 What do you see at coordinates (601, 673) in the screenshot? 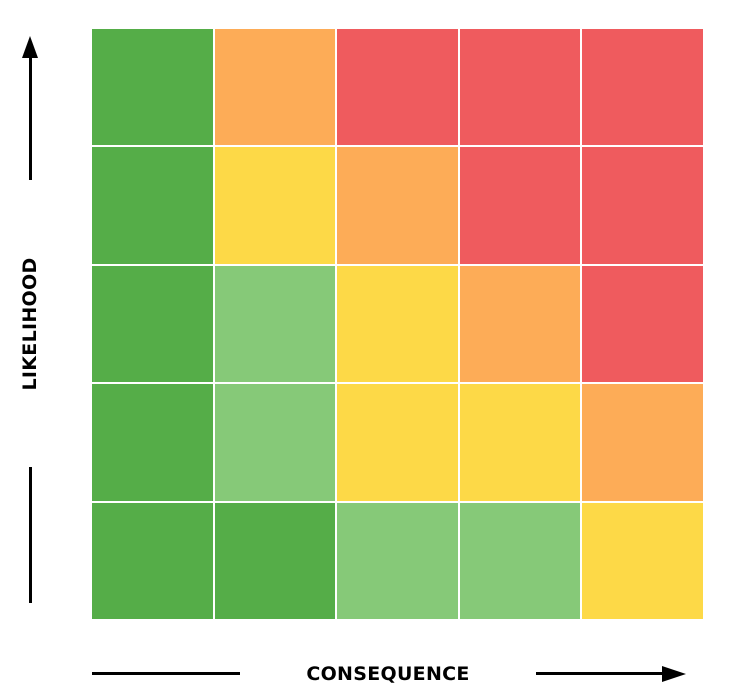
I see `consequence-axis-line-right` at bounding box center [601, 673].